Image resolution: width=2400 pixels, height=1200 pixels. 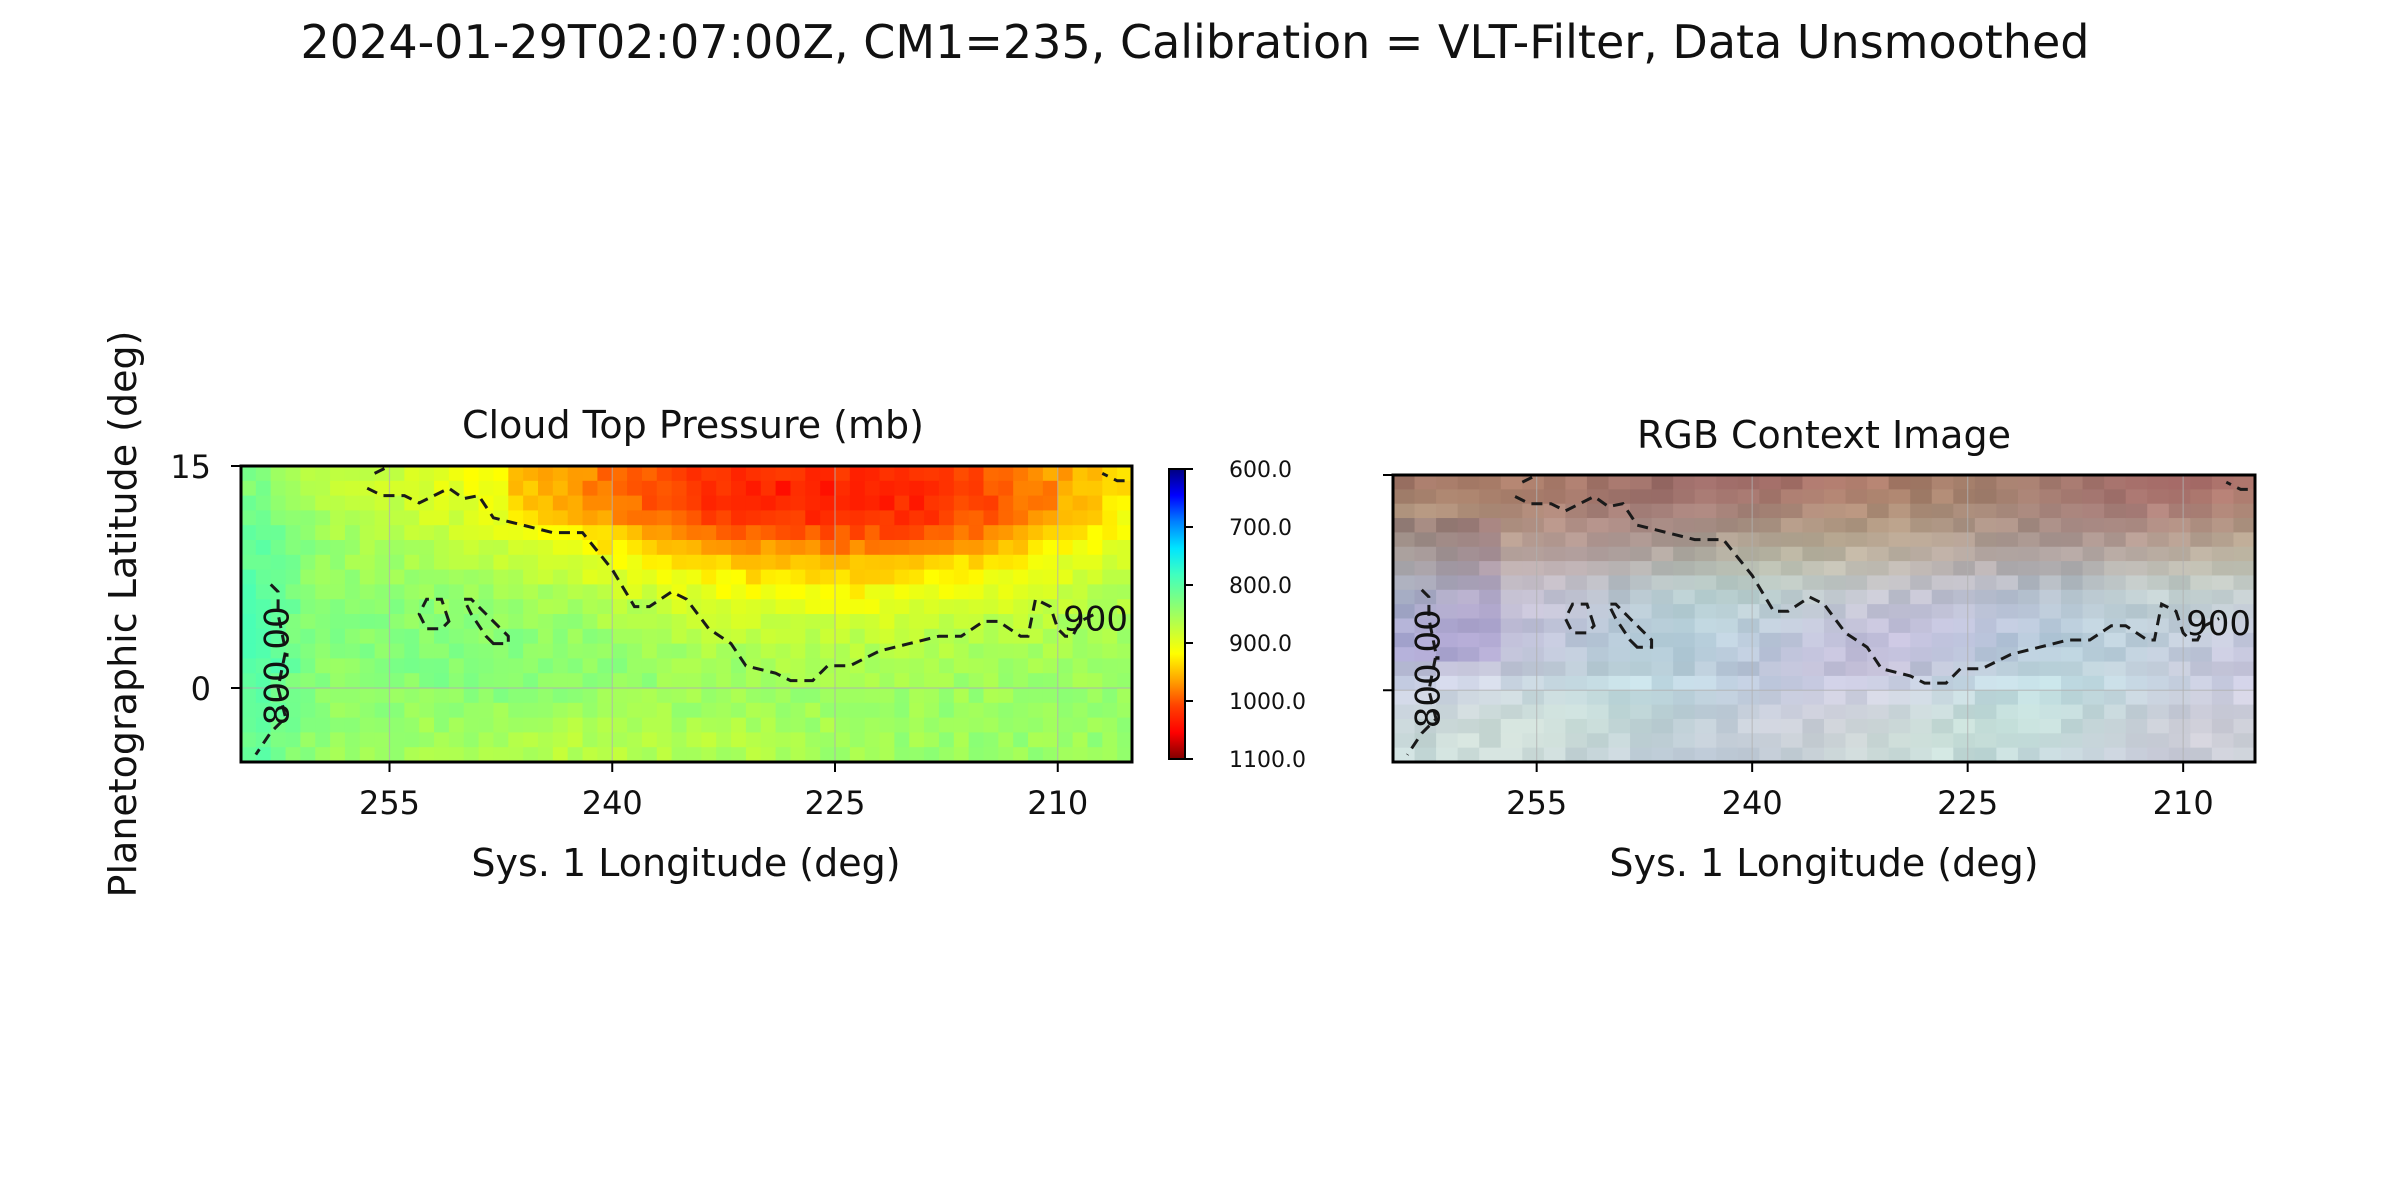 What do you see at coordinates (278, 665) in the screenshot?
I see `contour-label-800: 800.00` at bounding box center [278, 665].